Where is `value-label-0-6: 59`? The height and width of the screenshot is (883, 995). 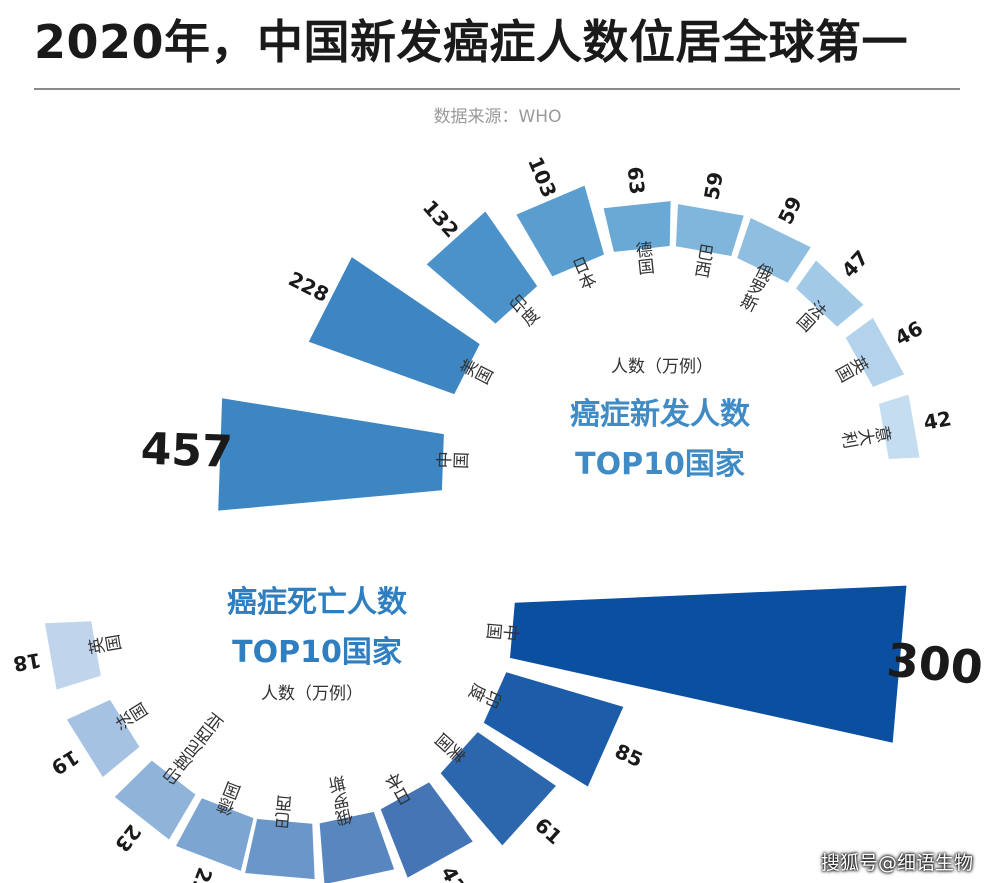
value-label-0-6: 59 is located at coordinates (790, 211).